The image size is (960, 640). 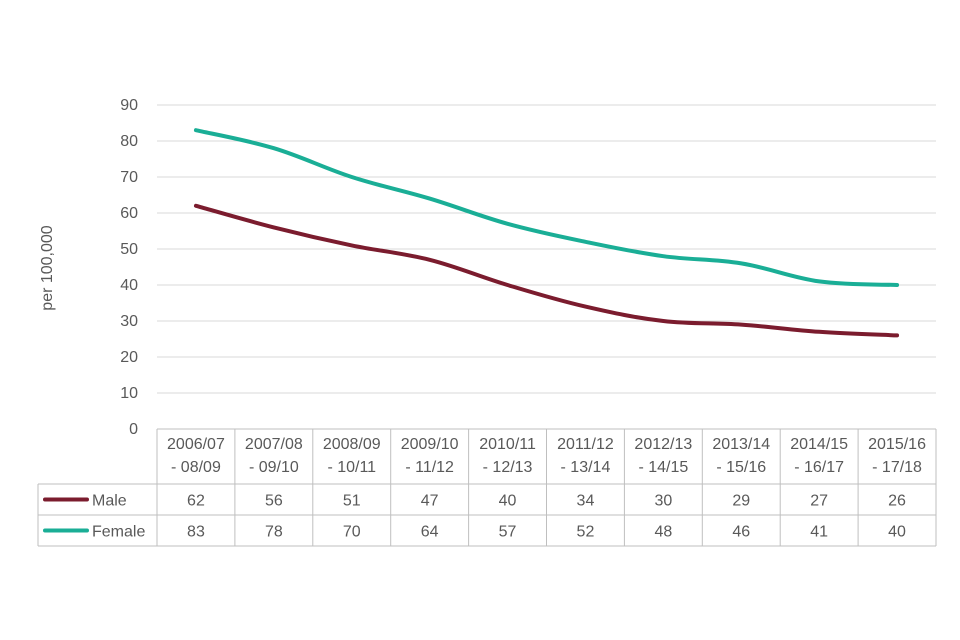 What do you see at coordinates (507, 444) in the screenshot?
I see `x-tick-label: 2010/11` at bounding box center [507, 444].